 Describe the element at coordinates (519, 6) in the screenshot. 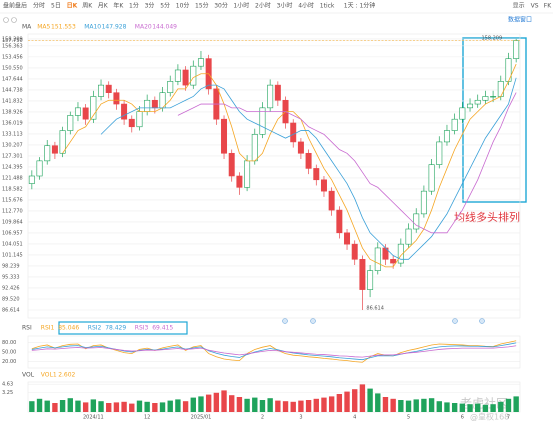

I see `toolbar-item: 显示` at that location.